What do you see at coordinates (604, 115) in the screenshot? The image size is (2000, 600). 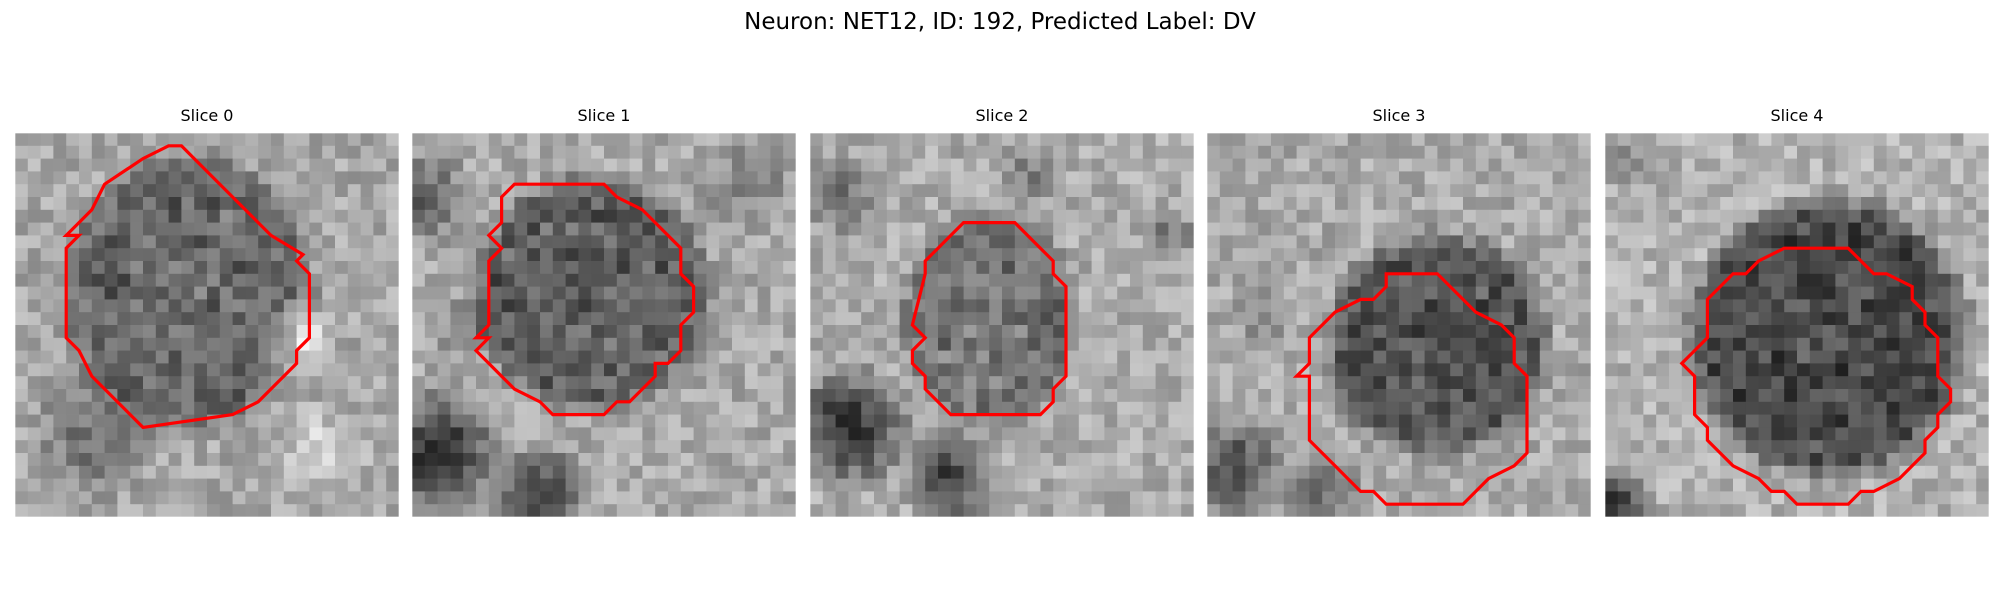 I see `slice-title: Slice 1` at bounding box center [604, 115].